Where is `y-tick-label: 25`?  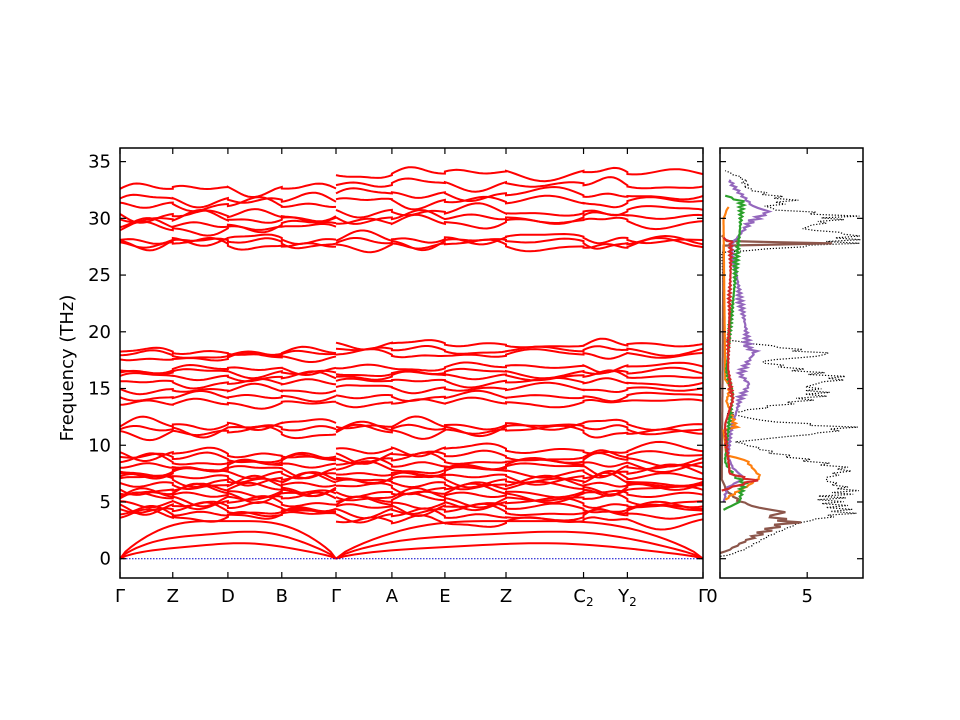
y-tick-label: 25 is located at coordinates (99, 275).